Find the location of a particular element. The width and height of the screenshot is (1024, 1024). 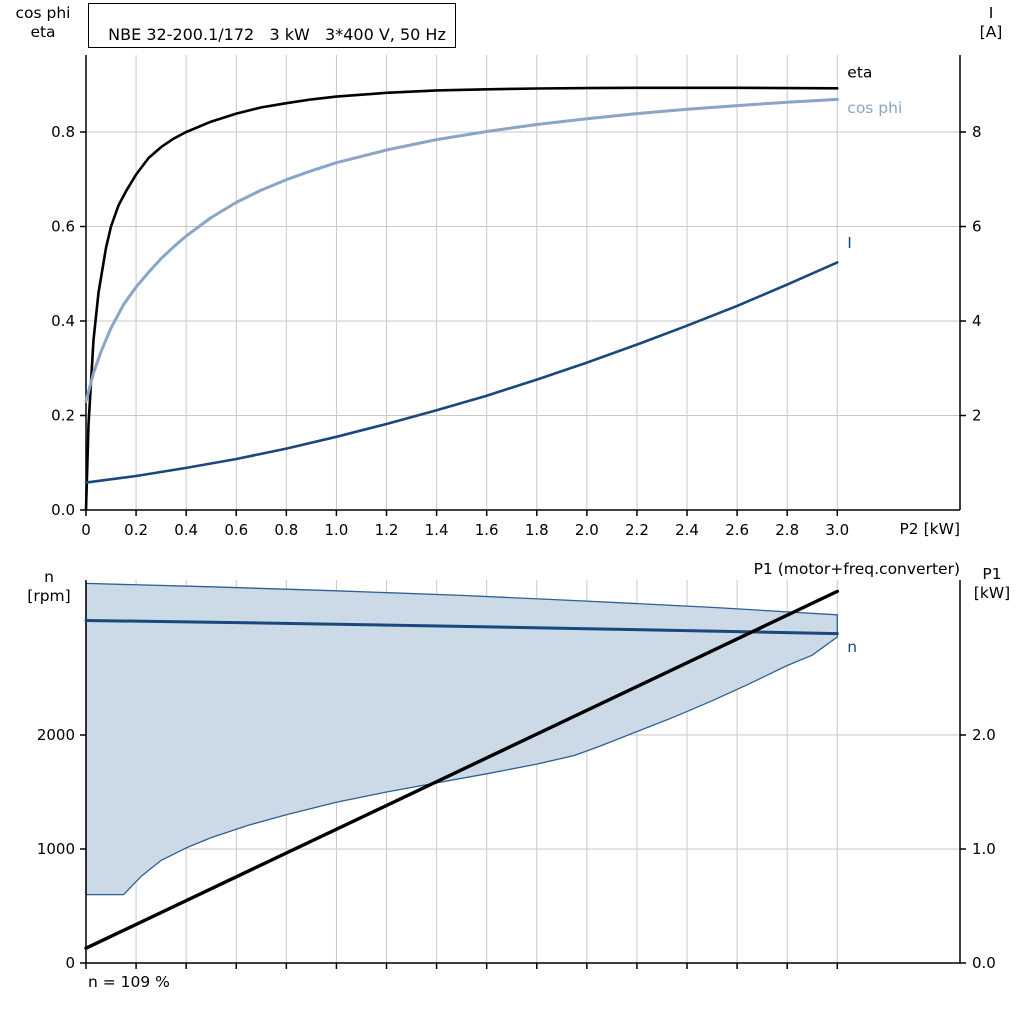

x-tick-label: 2.4 is located at coordinates (687, 530).